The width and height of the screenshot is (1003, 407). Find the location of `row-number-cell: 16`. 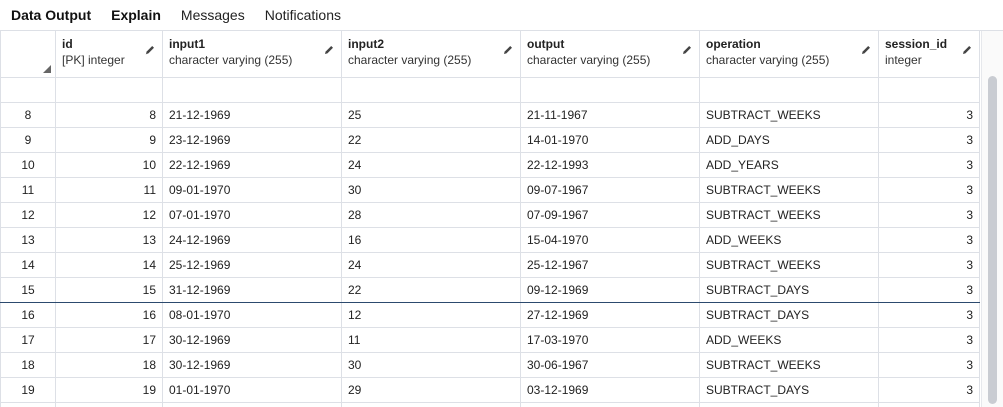

row-number-cell: 16 is located at coordinates (28, 314).